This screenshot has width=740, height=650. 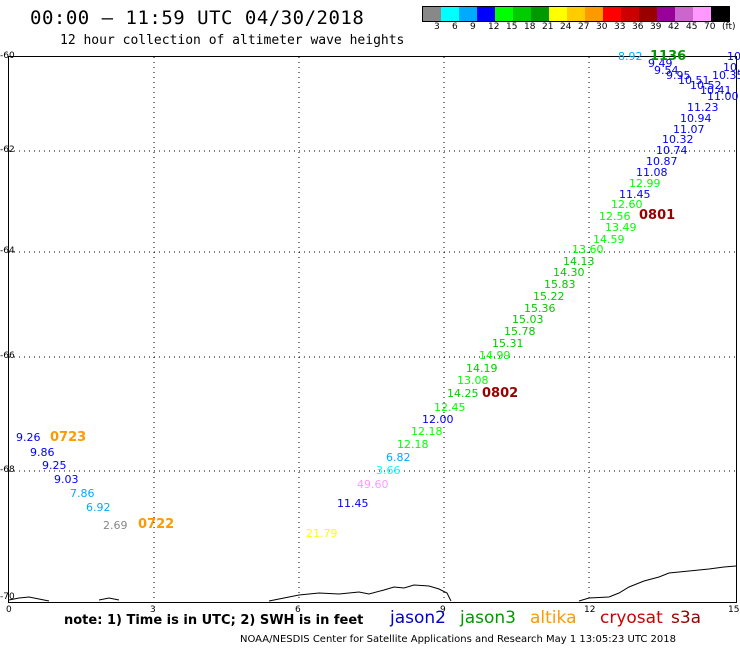 What do you see at coordinates (666, 70) in the screenshot?
I see `wave-height-label: 9.54` at bounding box center [666, 70].